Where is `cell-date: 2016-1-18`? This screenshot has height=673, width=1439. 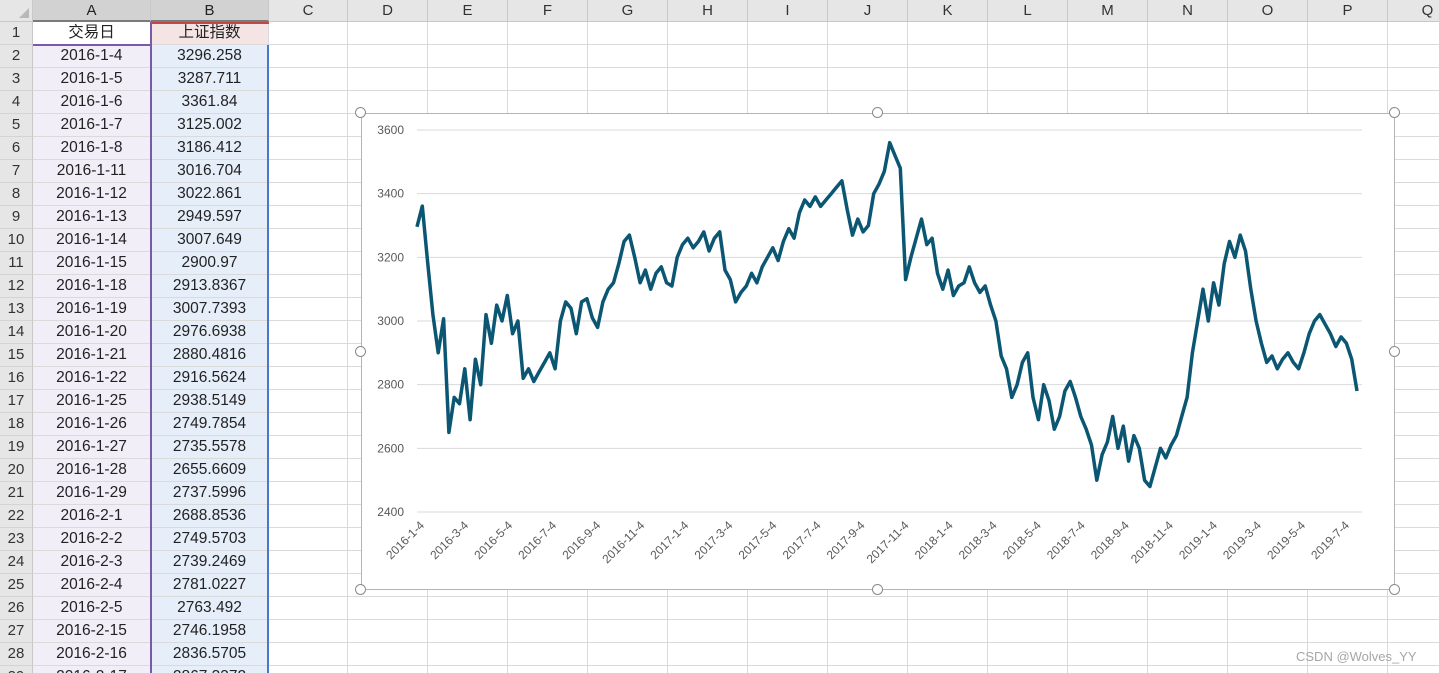
cell-date: 2016-1-18 is located at coordinates (92, 286).